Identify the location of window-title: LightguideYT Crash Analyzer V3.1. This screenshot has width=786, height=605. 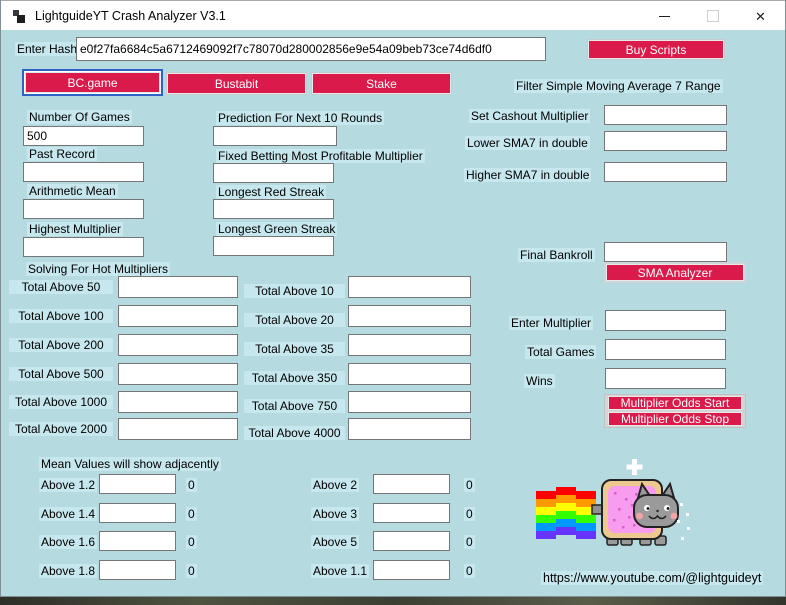
(130, 16).